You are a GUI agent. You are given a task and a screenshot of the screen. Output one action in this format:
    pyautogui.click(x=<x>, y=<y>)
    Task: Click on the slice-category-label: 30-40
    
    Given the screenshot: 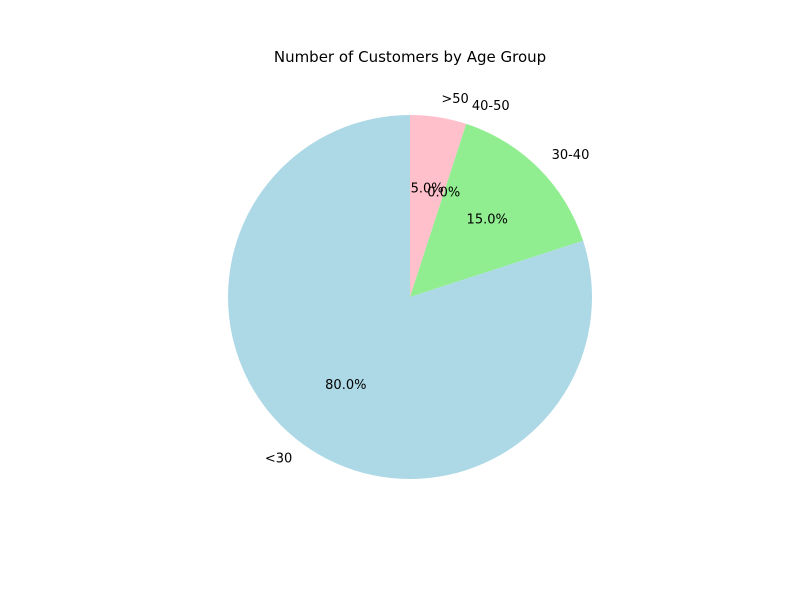 What is the action you would take?
    pyautogui.click(x=571, y=155)
    